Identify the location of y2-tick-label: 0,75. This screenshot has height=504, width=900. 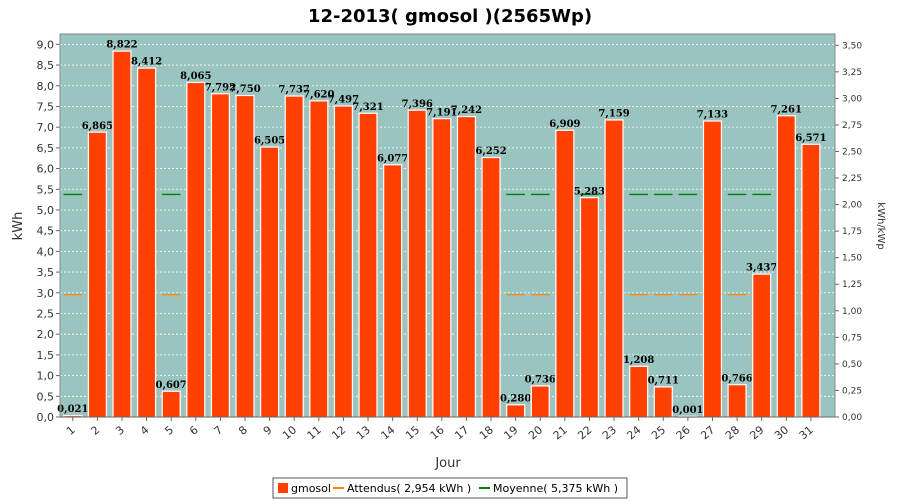
(852, 338).